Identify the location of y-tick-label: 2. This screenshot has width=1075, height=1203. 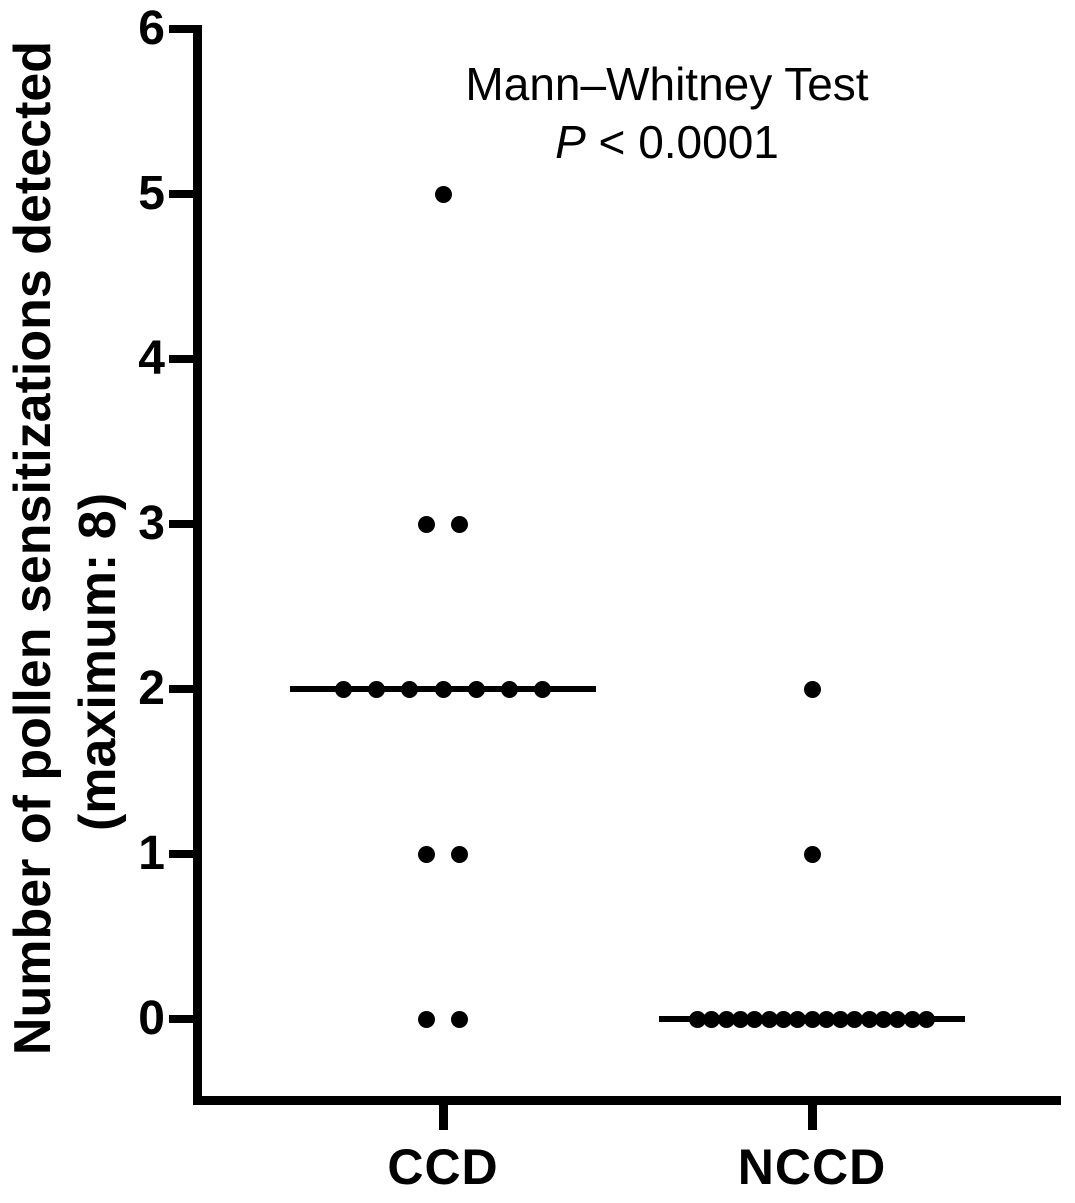
(151, 688).